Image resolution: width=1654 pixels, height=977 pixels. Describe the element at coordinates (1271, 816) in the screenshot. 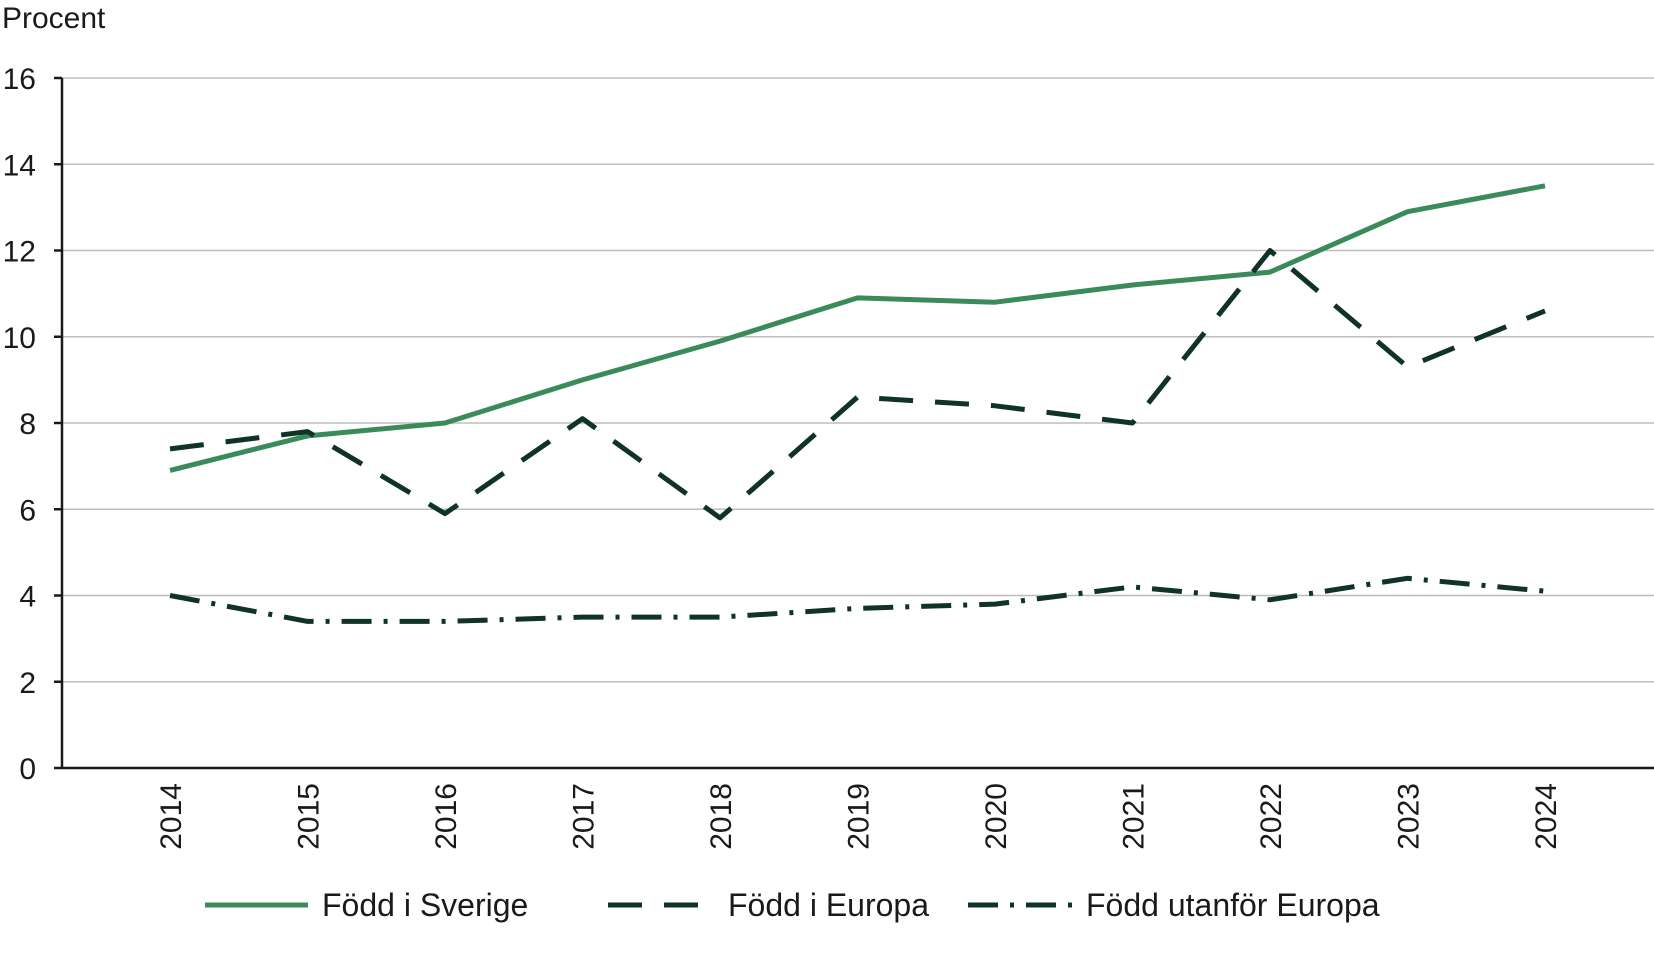

I see `x-tick-label: 2022` at that location.